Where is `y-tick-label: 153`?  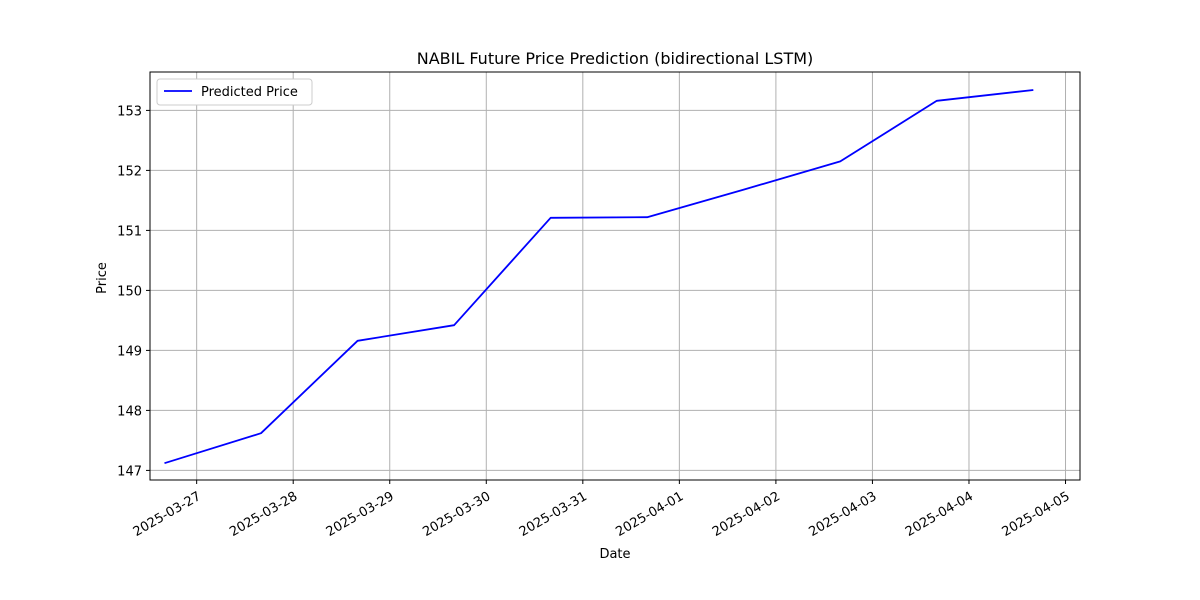
y-tick-label: 153 is located at coordinates (129, 111).